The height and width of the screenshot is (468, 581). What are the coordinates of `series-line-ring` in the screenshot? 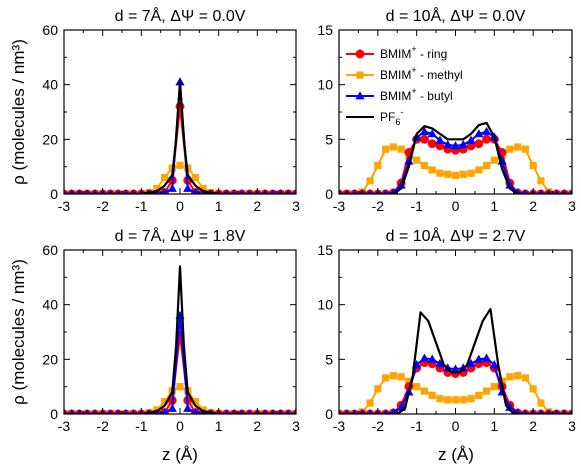 It's located at (180, 149).